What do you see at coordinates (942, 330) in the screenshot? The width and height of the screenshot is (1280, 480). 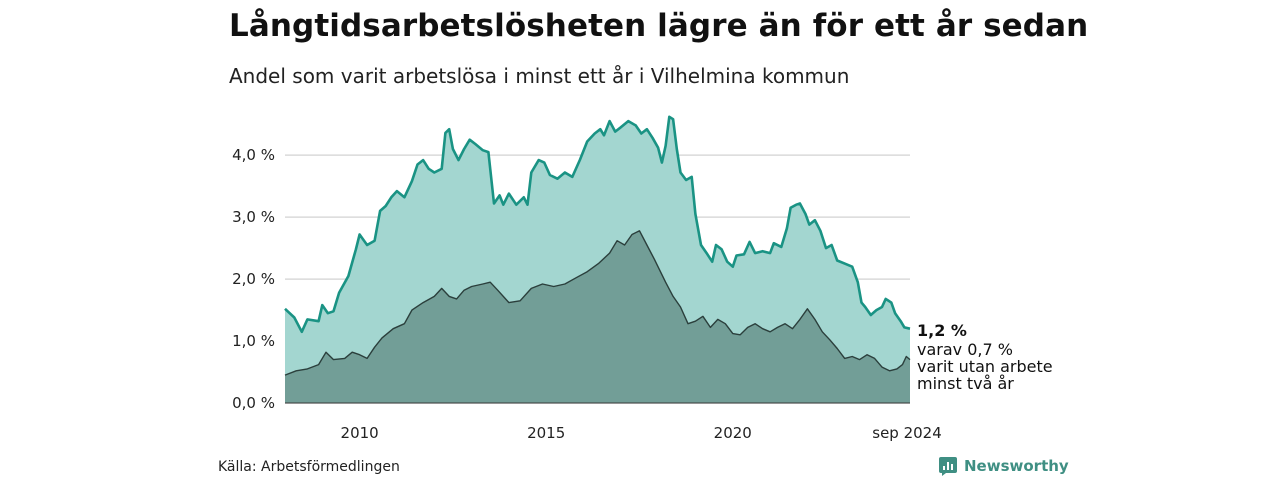 I see `end-value-label: 1,2 %` at bounding box center [942, 330].